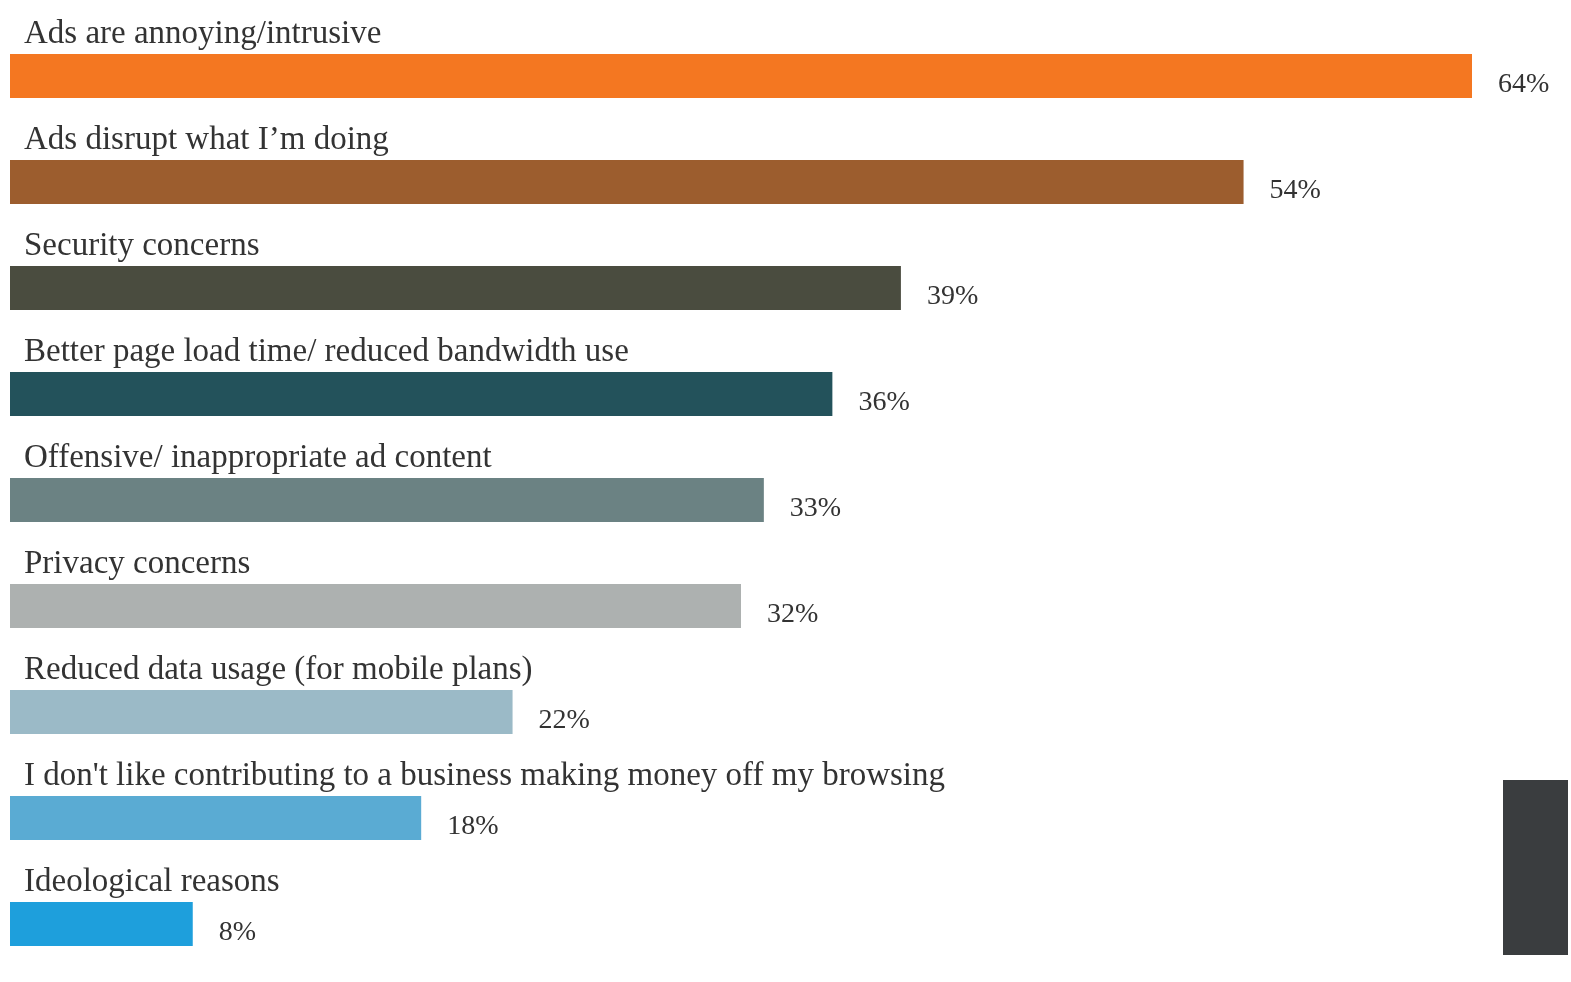 This screenshot has height=982, width=1571. I want to click on data-label: 54%, so click(1295, 188).